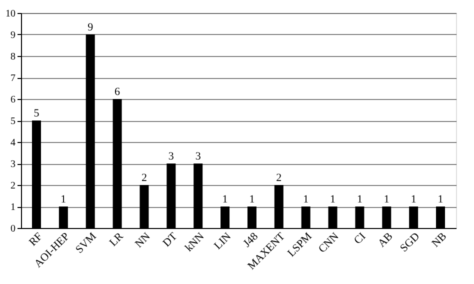 This screenshot has height=284, width=474. I want to click on y-tick-label: 0, so click(13, 229).